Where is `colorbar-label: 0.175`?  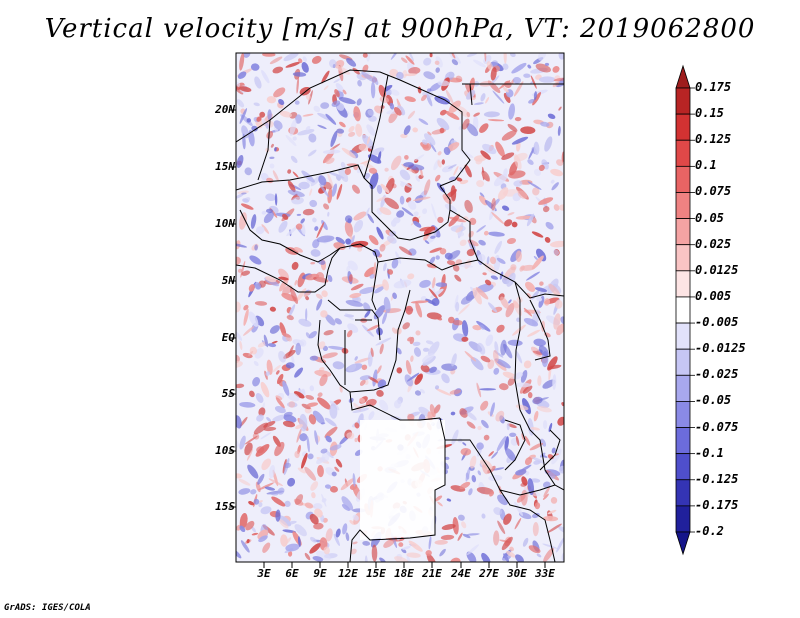 colorbar-label: 0.175 is located at coordinates (713, 87).